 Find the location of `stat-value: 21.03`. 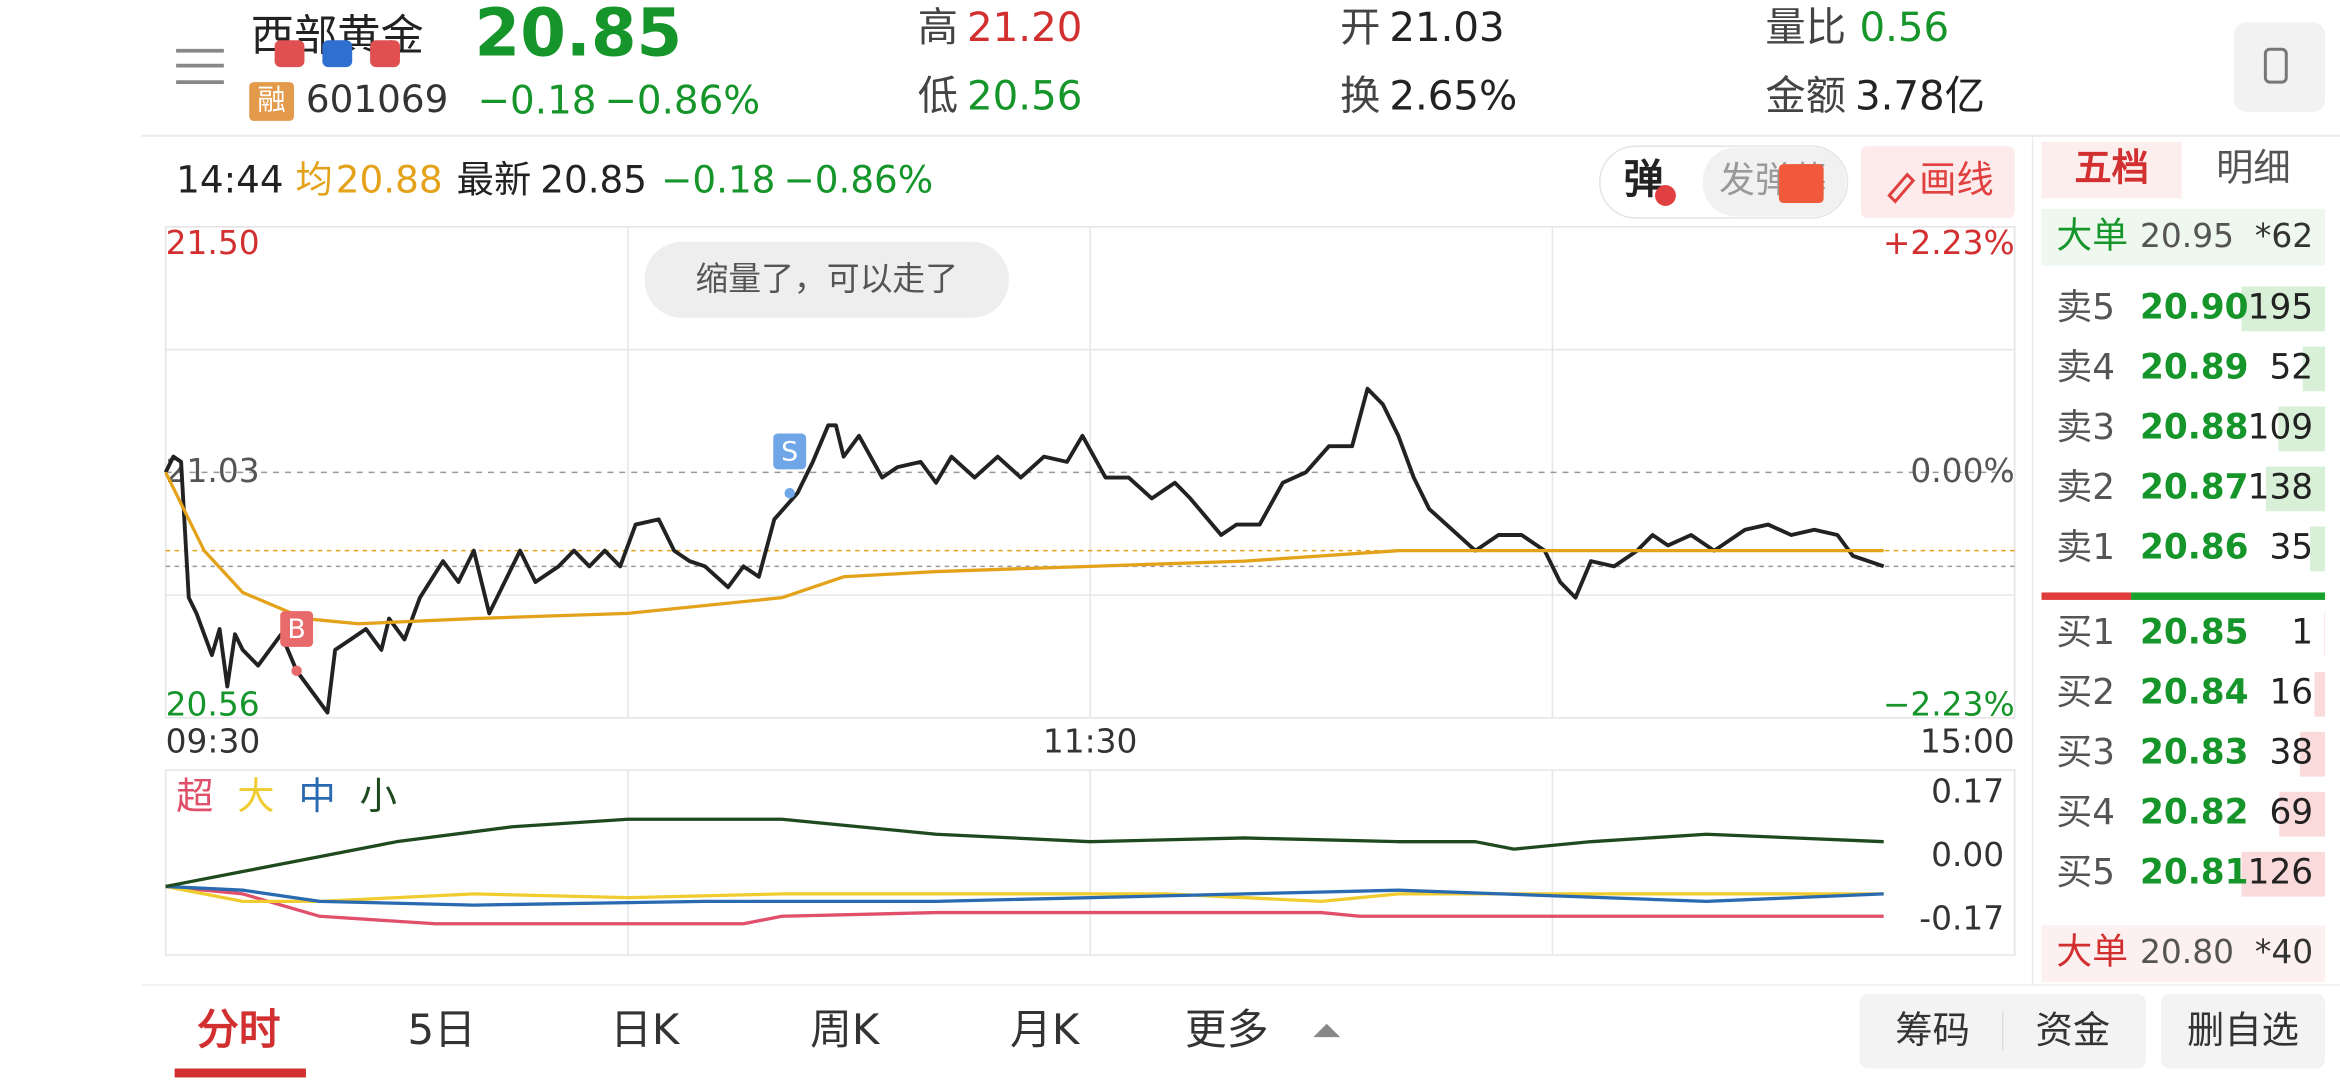

stat-value: 21.03 is located at coordinates (1446, 27).